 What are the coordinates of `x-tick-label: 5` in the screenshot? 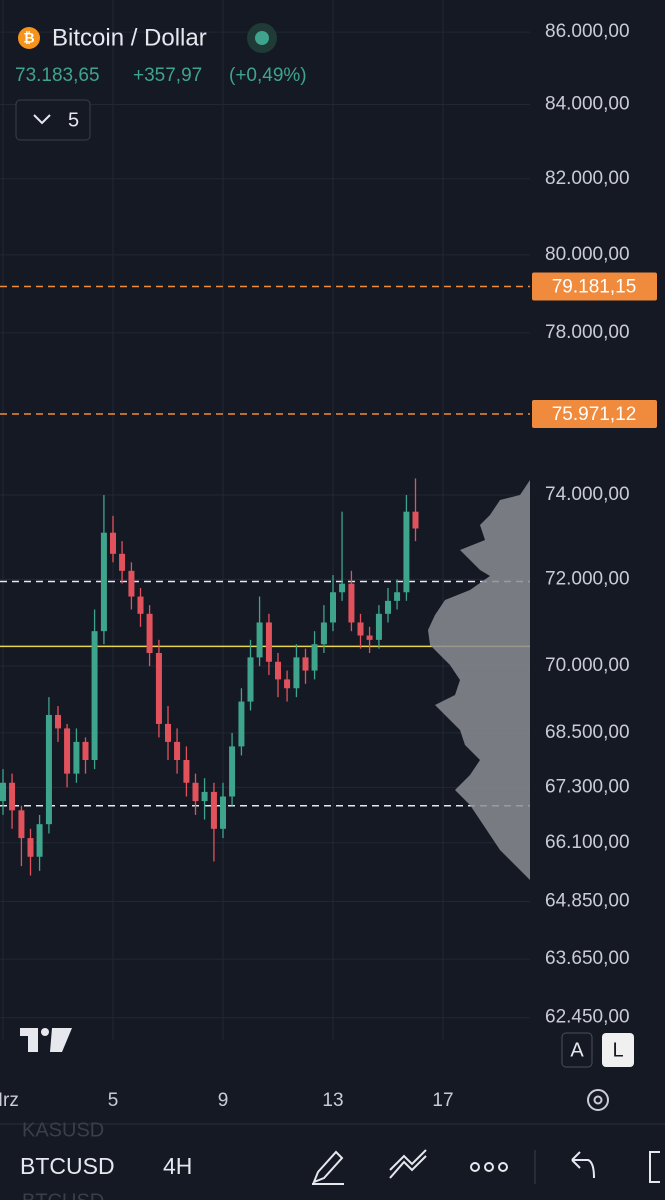 It's located at (113, 1100).